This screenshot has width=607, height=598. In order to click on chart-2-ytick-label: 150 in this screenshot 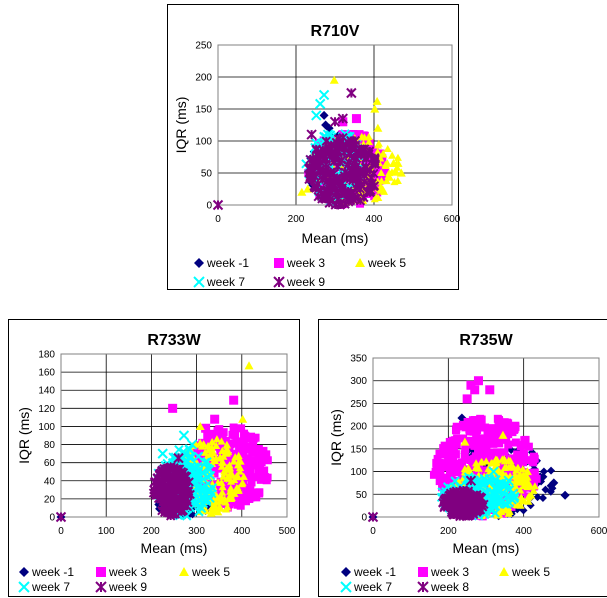, I will do `click(358, 449)`.